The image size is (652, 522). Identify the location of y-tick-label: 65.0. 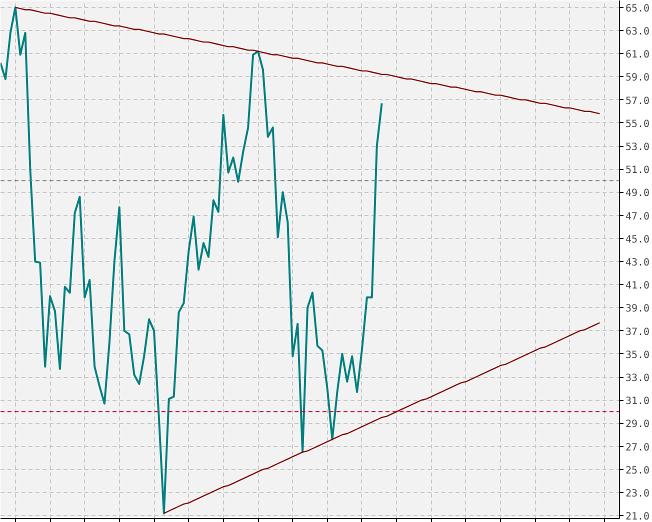
(638, 8).